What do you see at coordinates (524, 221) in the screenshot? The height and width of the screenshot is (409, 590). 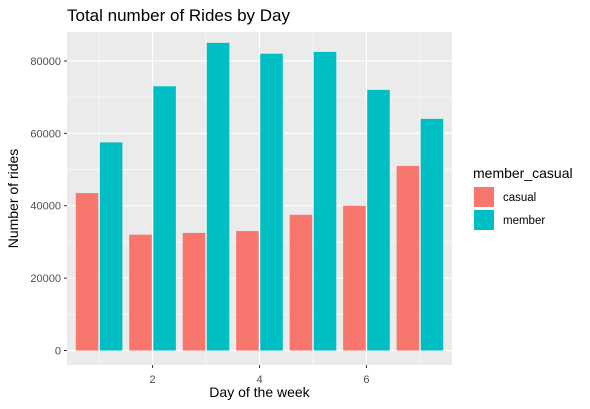 I see `legend-label-member: member` at bounding box center [524, 221].